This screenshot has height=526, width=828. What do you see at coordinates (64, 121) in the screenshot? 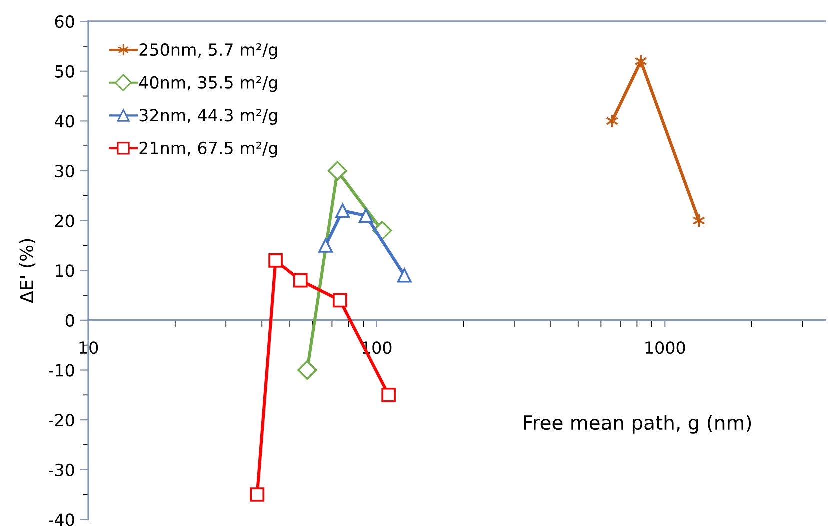
I see `y-tick-label: 40` at bounding box center [64, 121].